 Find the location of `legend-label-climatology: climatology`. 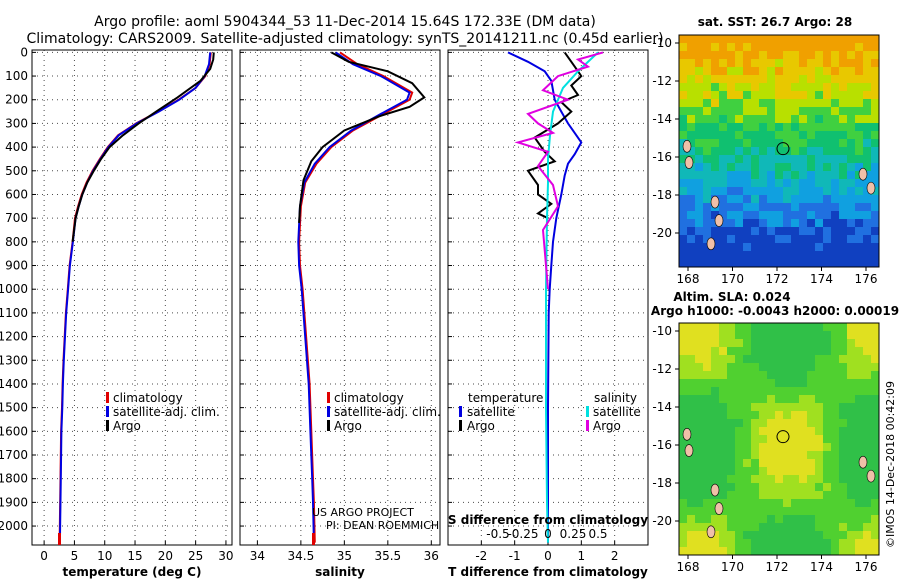

legend-label-climatology: climatology is located at coordinates (148, 398).